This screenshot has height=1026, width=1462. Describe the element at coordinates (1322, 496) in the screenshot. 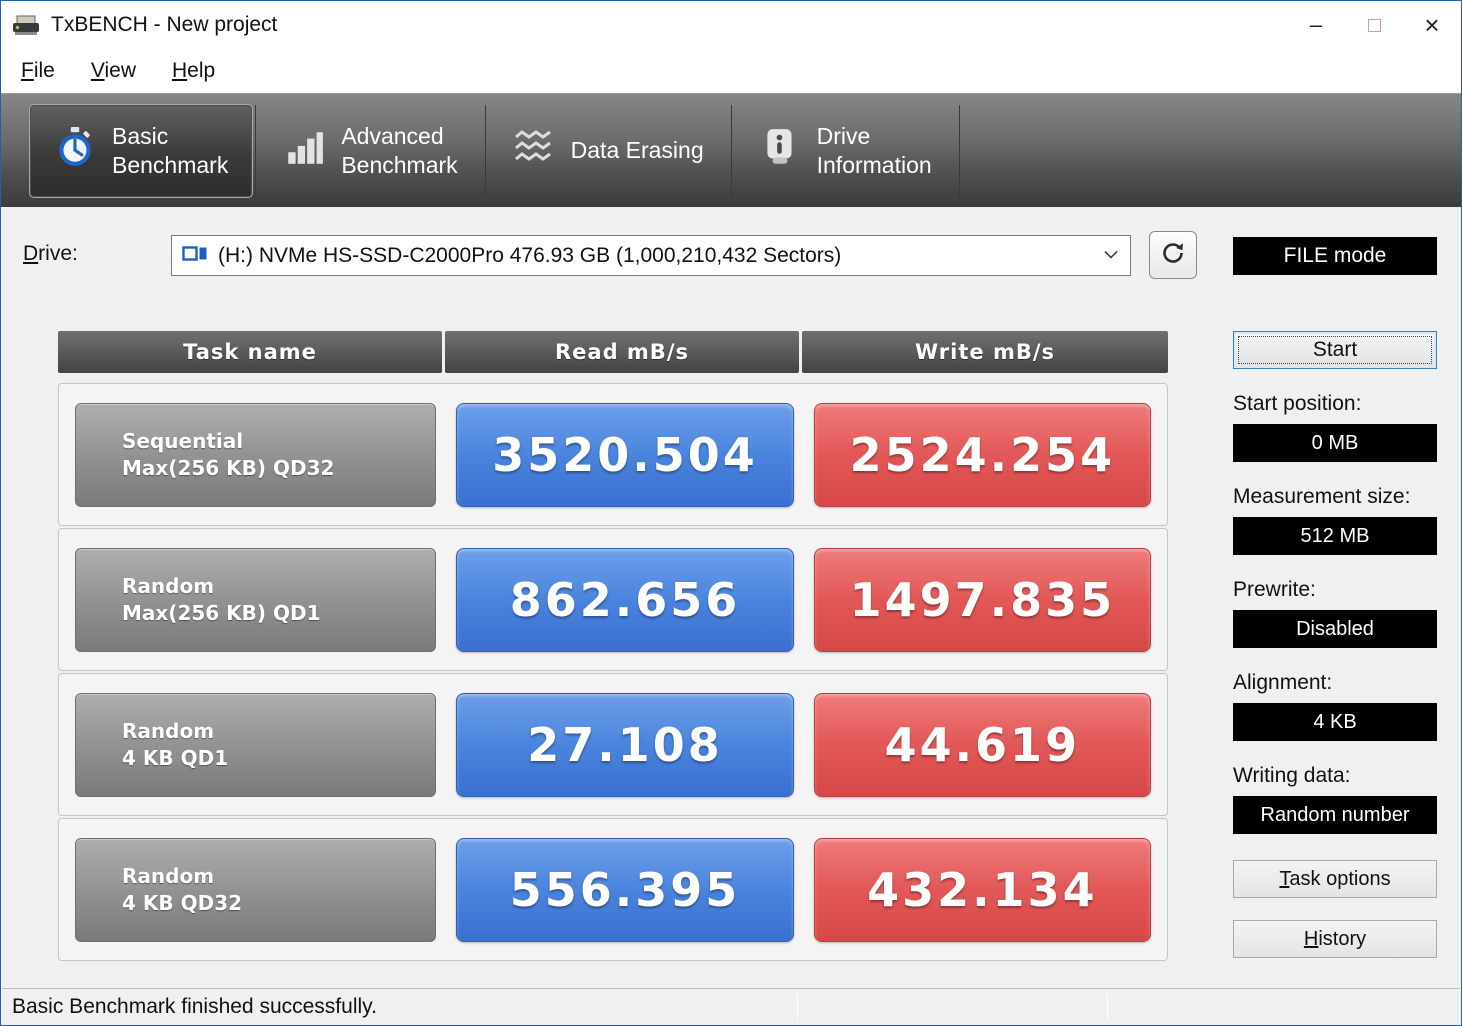

I see `measurement-size-label: Measurement size:` at that location.